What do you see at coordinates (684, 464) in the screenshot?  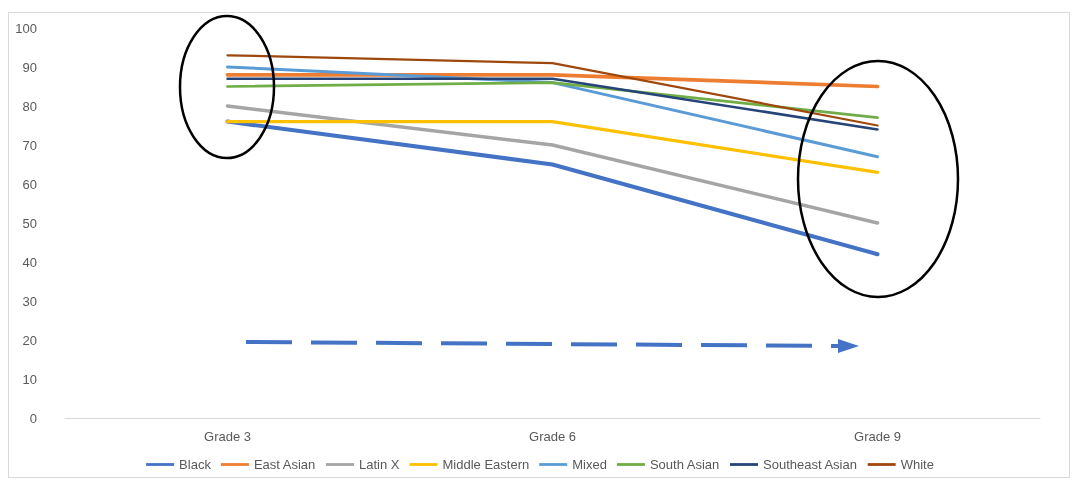 I see `legend-label: South Asian` at bounding box center [684, 464].